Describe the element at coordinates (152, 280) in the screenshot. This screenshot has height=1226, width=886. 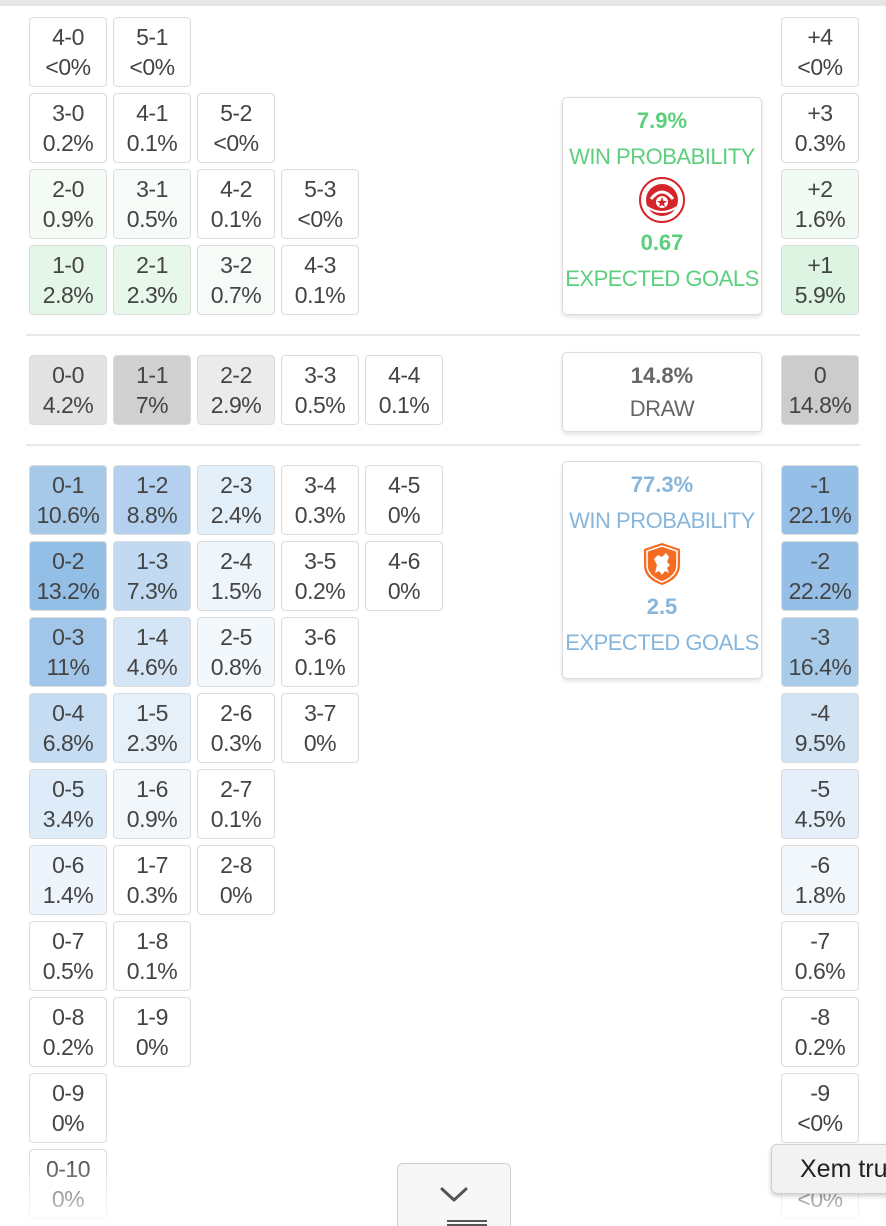
I see `score-cell: 2-1 2.3%` at that location.